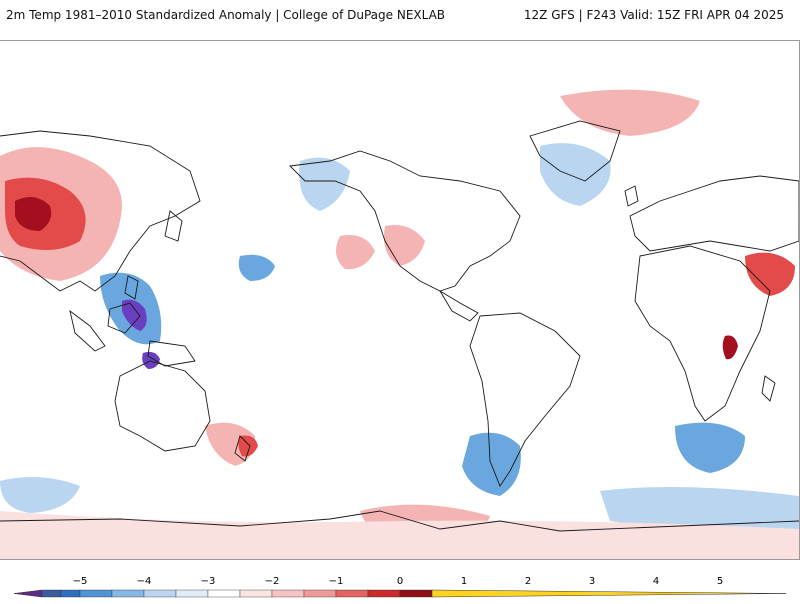 The height and width of the screenshot is (604, 800). I want to click on colorbar-arrow-high, so click(609, 593).